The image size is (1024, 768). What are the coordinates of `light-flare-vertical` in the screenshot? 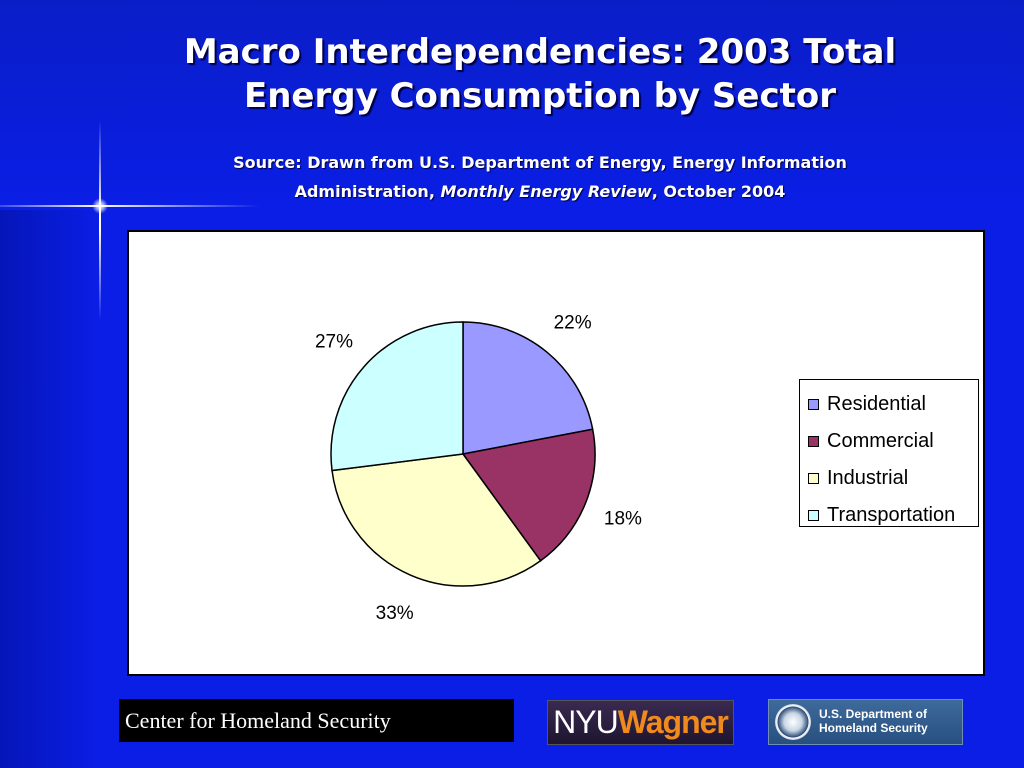 It's located at (100, 220).